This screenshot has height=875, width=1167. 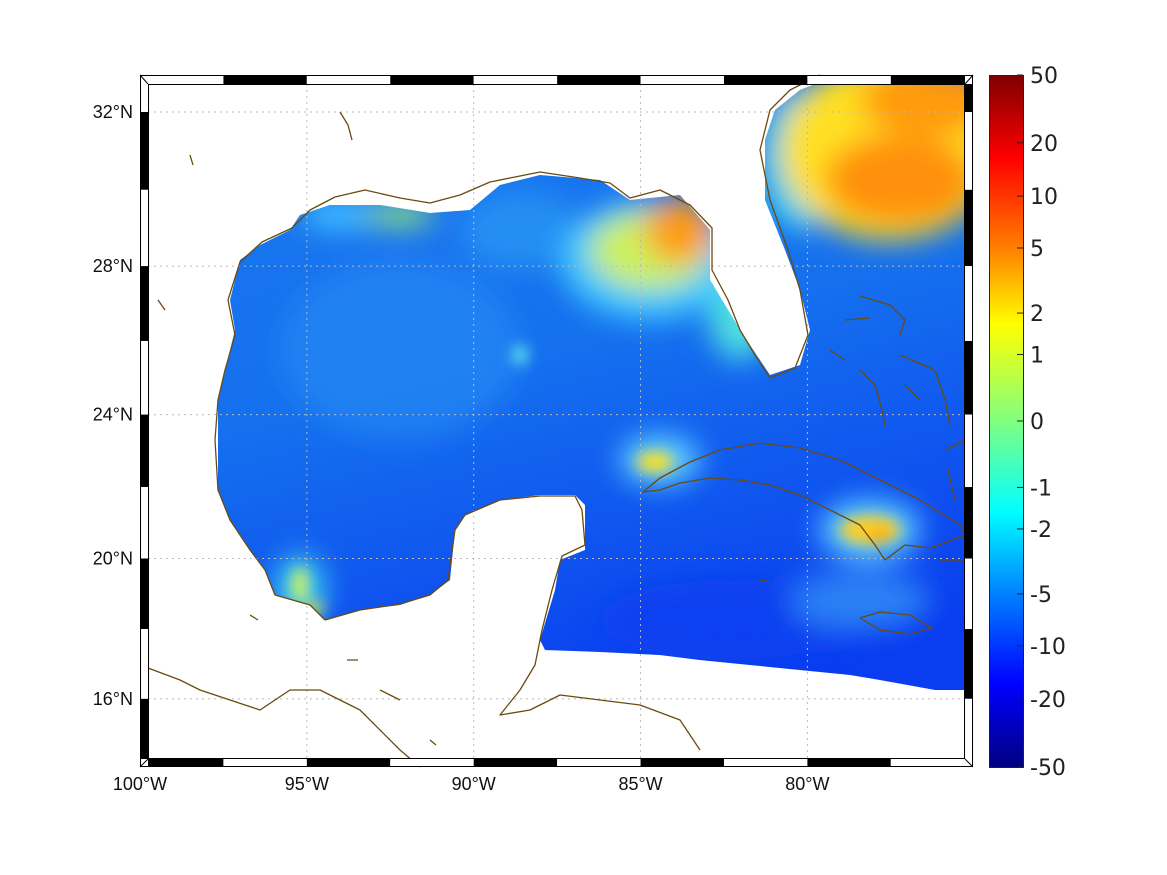 What do you see at coordinates (1044, 144) in the screenshot?
I see `colorbar-tick-label: 20` at bounding box center [1044, 144].